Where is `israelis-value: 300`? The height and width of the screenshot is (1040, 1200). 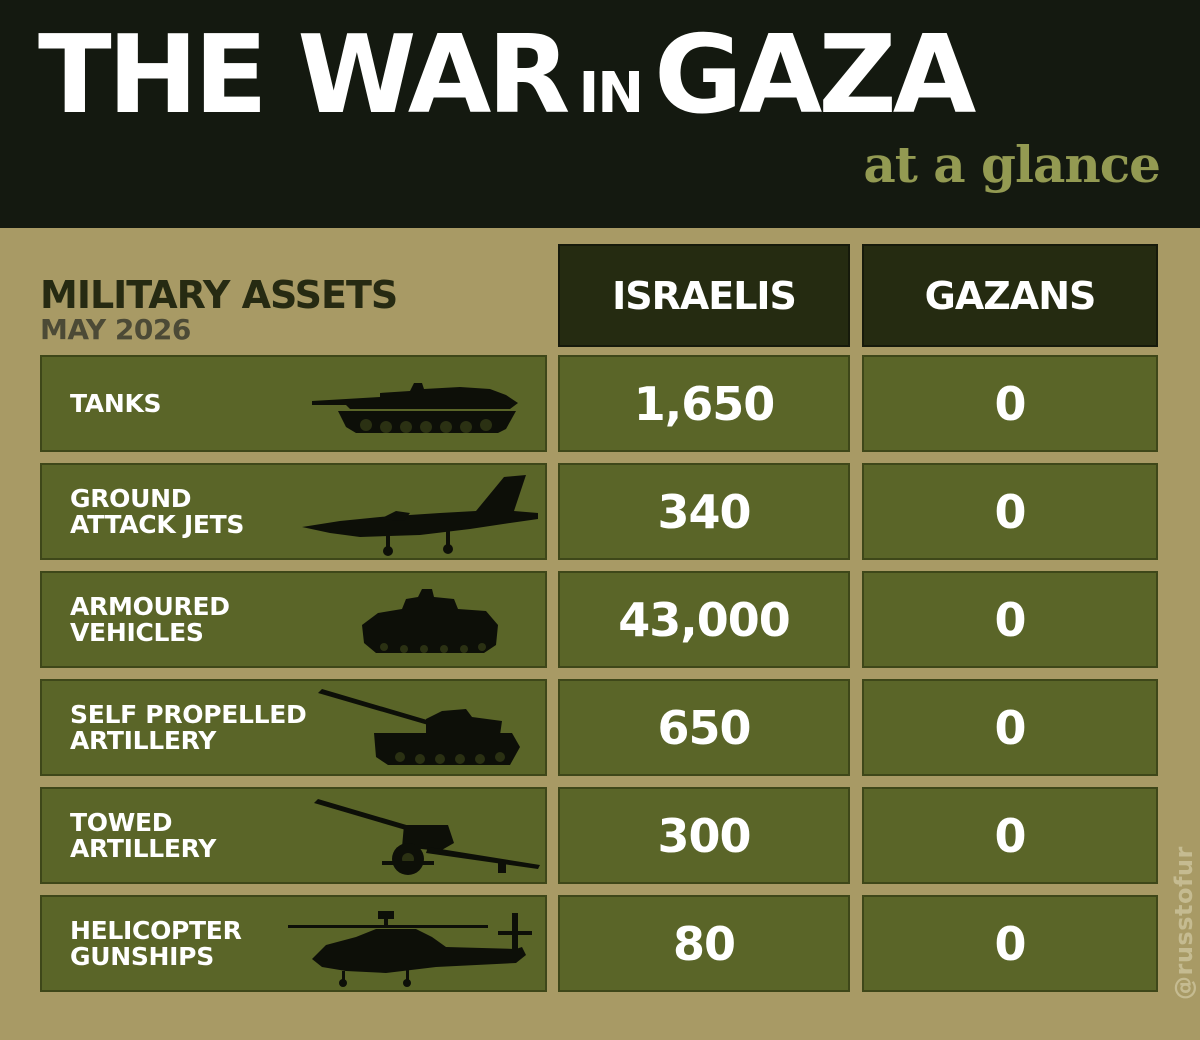
israelis-value: 300 is located at coordinates (704, 835).